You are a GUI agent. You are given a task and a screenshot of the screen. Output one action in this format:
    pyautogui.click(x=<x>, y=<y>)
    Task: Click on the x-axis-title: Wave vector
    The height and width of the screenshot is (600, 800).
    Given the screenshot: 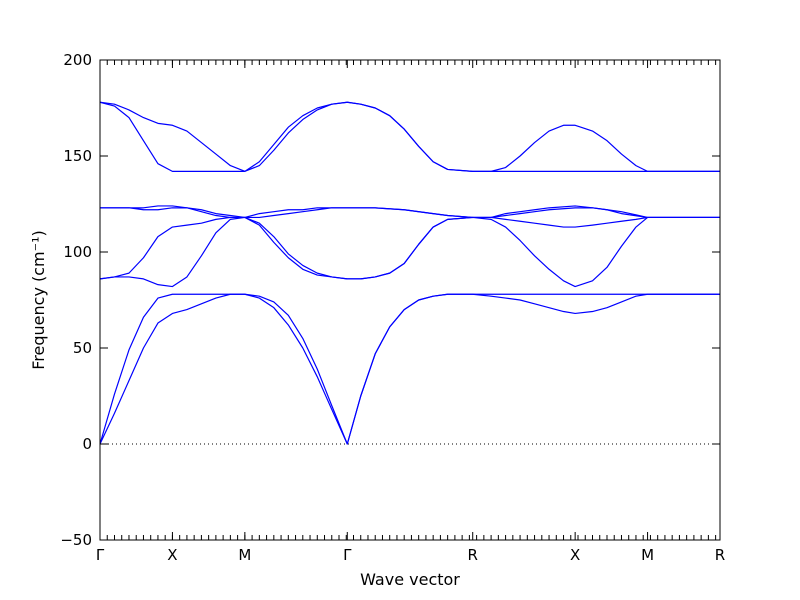 What is the action you would take?
    pyautogui.click(x=410, y=579)
    